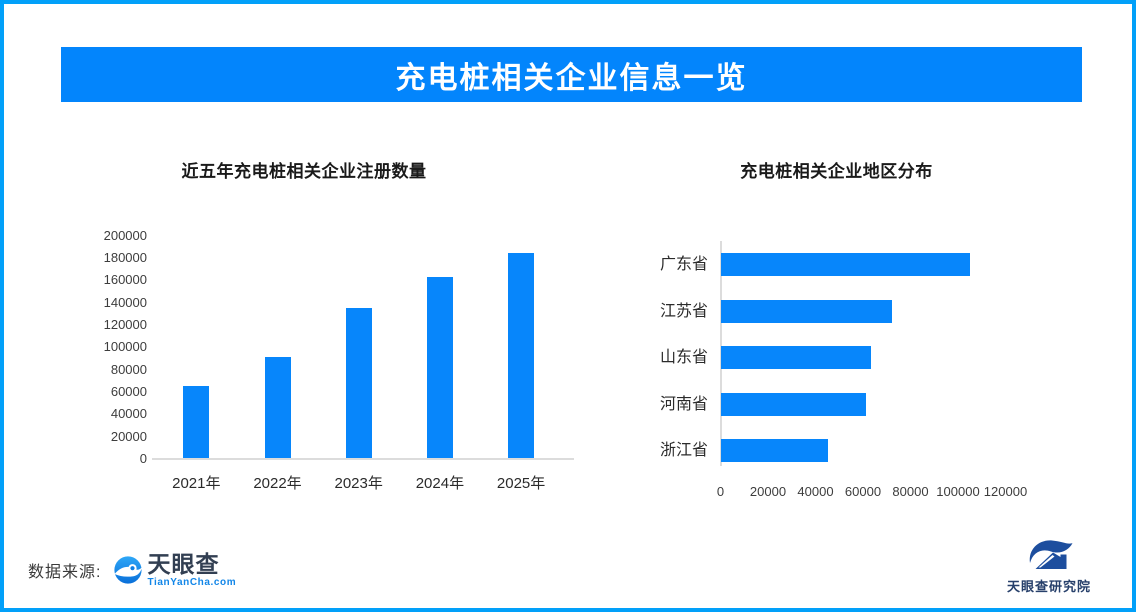  Describe the element at coordinates (65, 572) in the screenshot. I see `data-source-label: 数据来源:` at that location.